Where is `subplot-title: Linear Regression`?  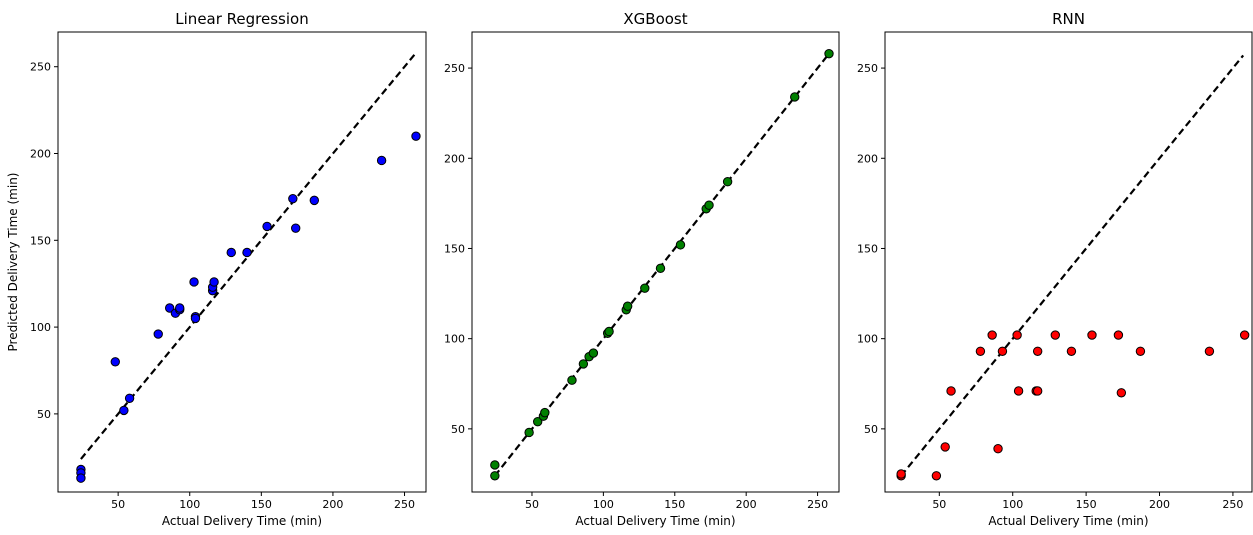 subplot-title: Linear Regression is located at coordinates (241, 19).